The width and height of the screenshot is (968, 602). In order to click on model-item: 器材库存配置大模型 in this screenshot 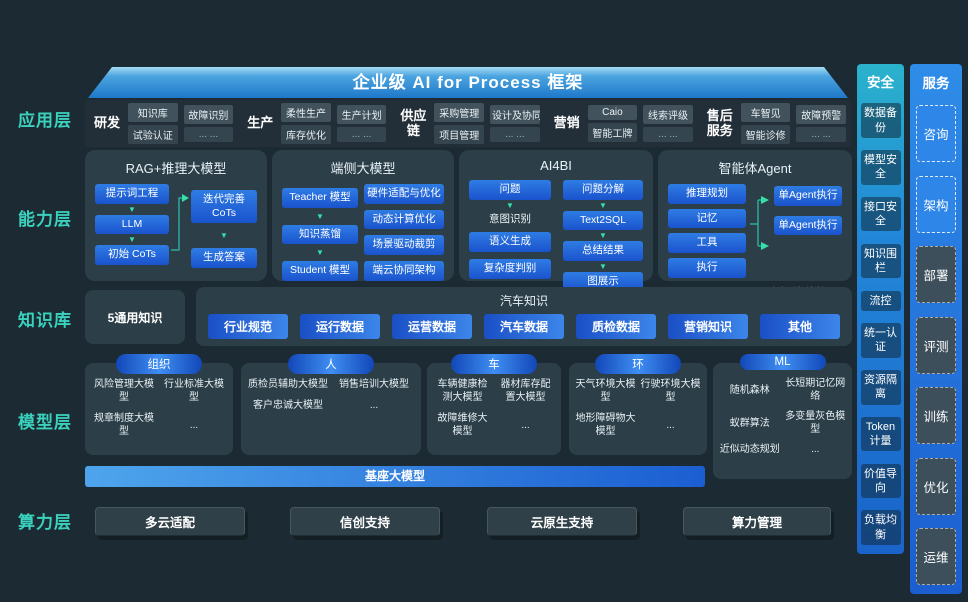, I will do `click(525, 391)`.